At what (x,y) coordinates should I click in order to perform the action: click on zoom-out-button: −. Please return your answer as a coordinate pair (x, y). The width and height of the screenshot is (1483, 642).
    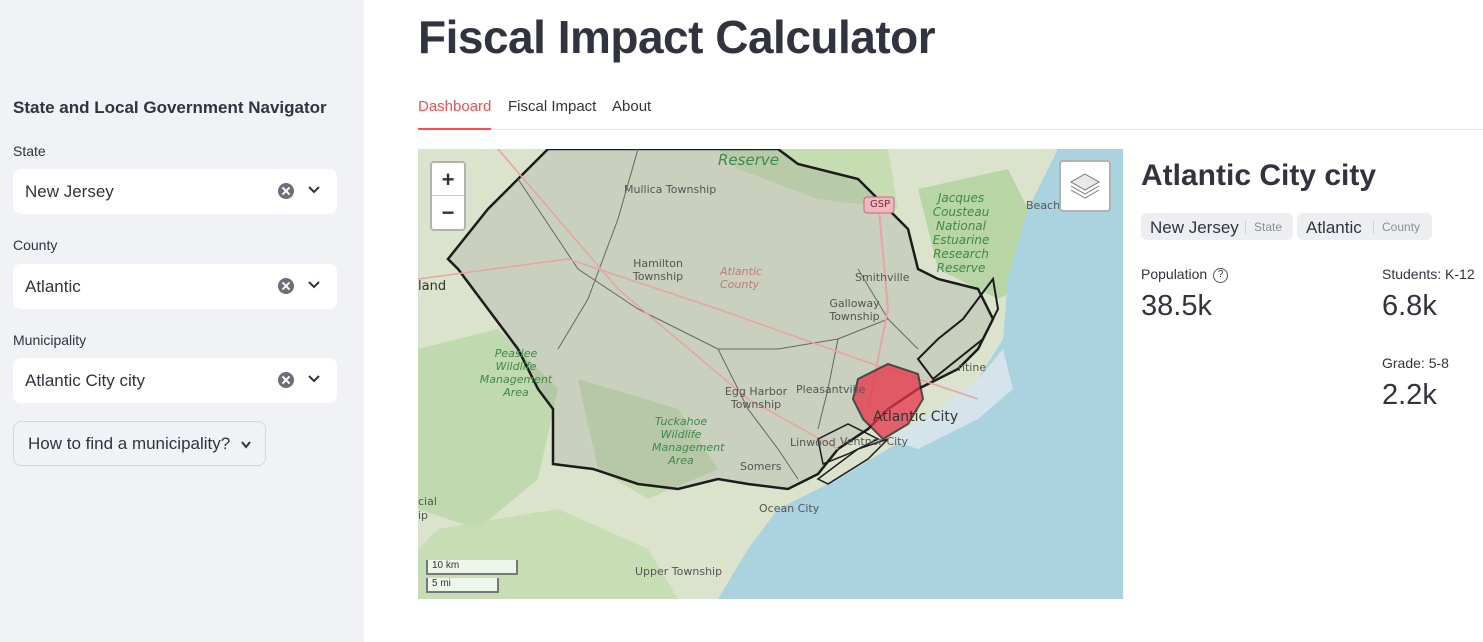
    Looking at the image, I should click on (448, 212).